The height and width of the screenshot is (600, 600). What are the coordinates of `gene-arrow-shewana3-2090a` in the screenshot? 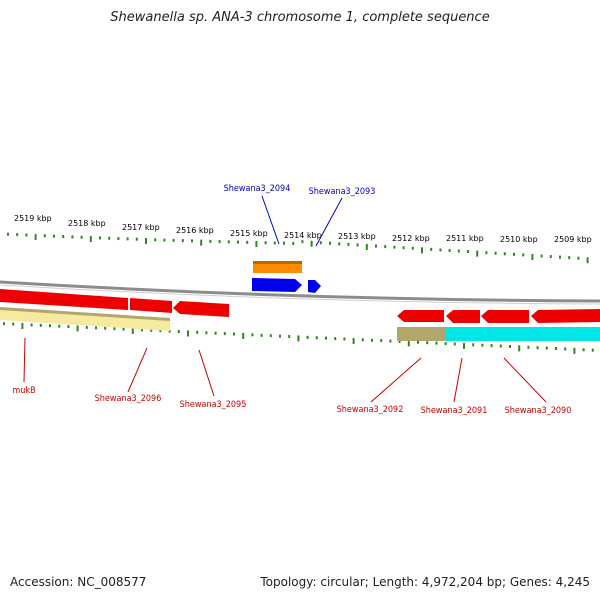 It's located at (505, 316).